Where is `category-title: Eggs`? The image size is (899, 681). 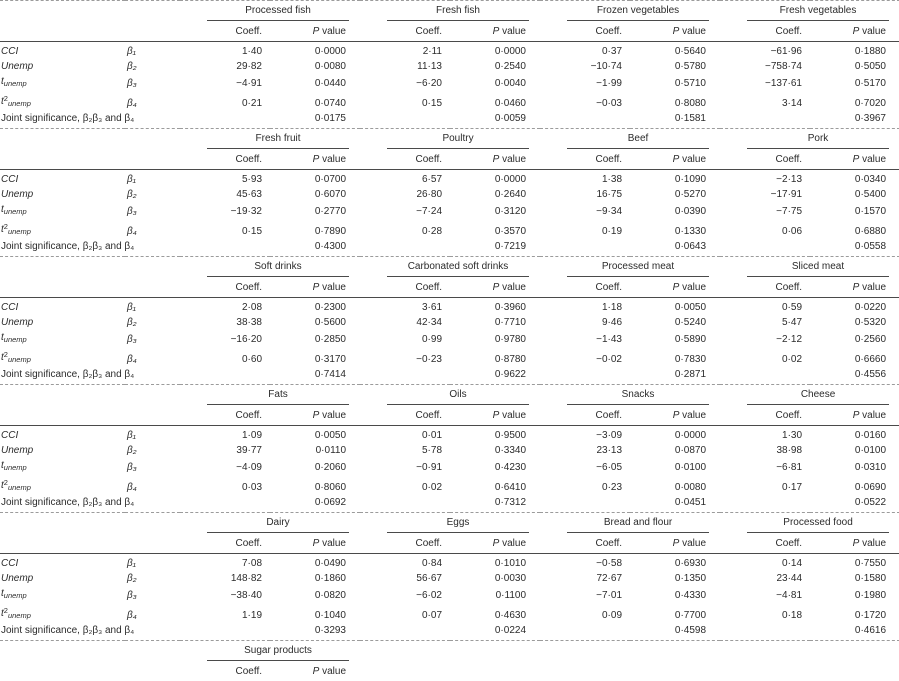
category-title: Eggs is located at coordinates (458, 525).